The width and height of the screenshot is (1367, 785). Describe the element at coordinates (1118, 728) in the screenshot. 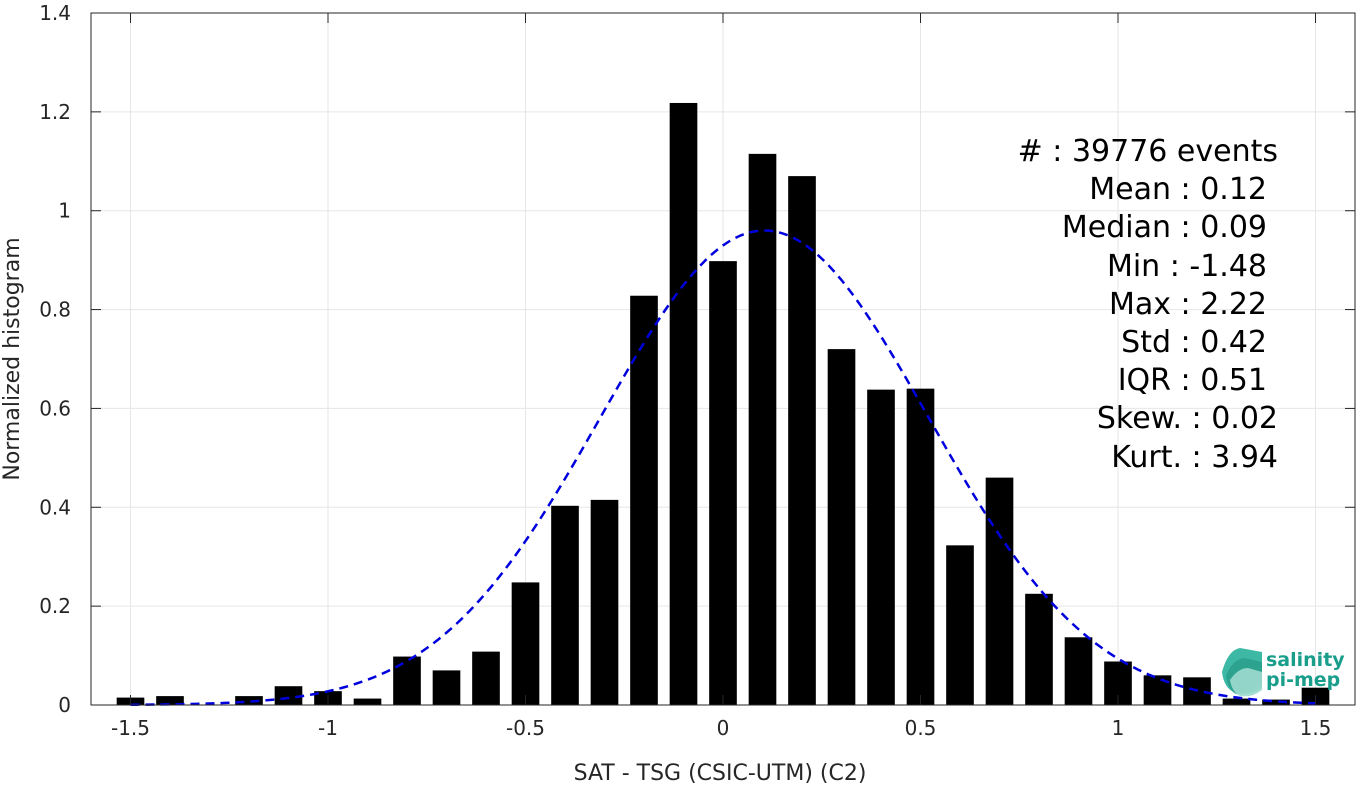

I see `x-tick-label: 1` at that location.